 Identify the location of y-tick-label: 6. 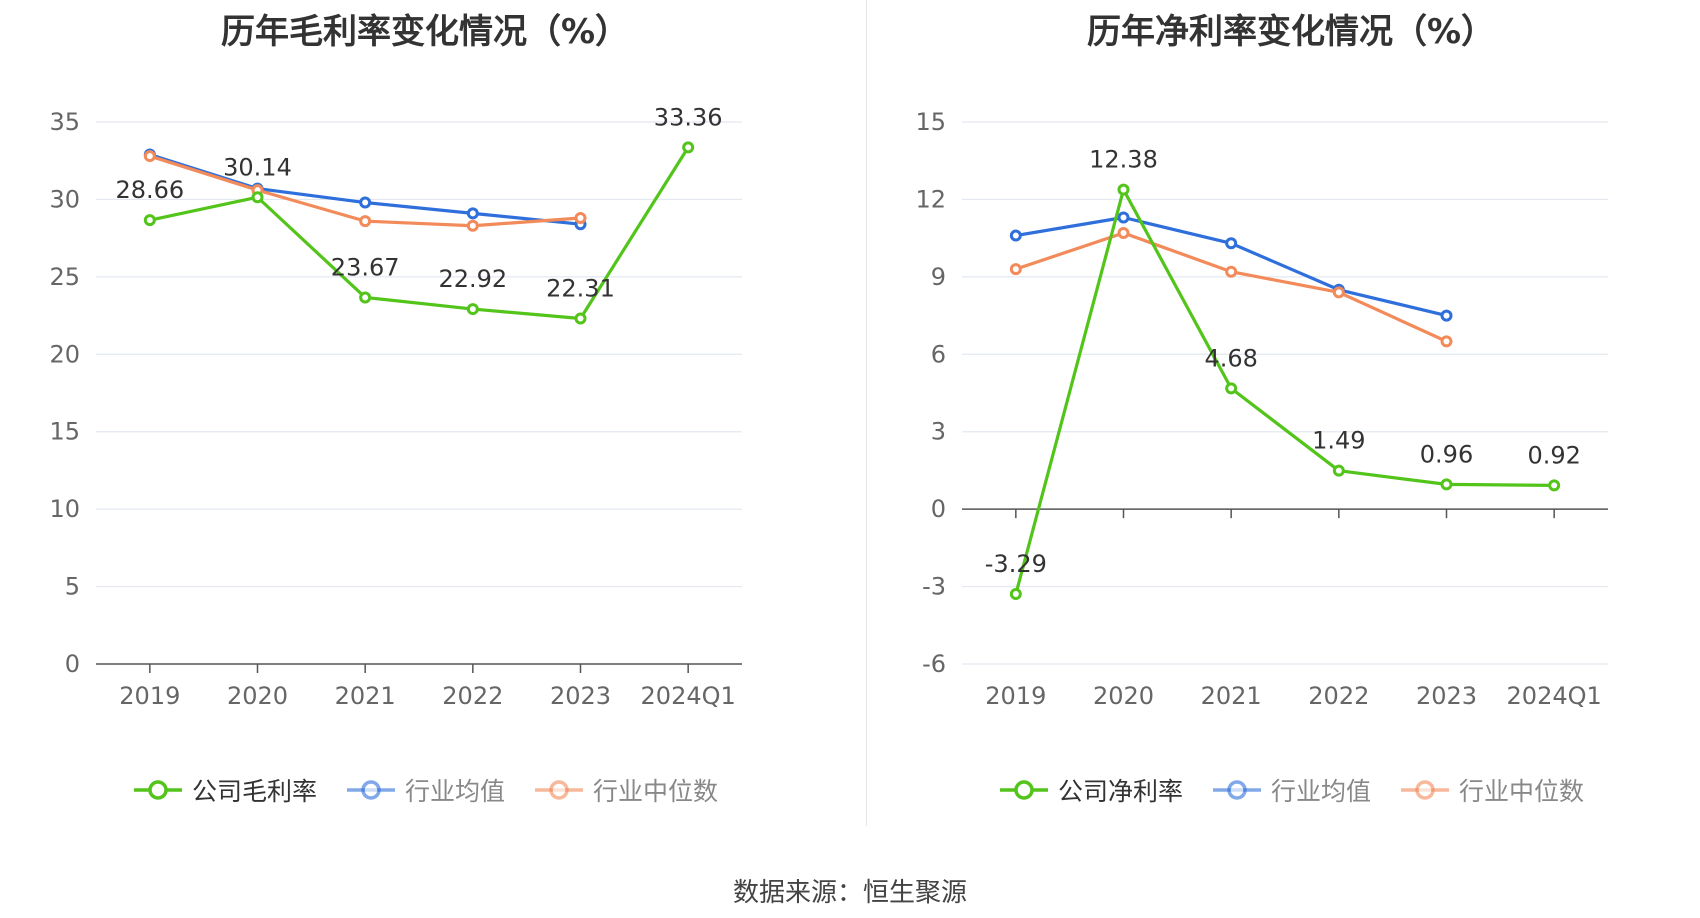
(938, 354).